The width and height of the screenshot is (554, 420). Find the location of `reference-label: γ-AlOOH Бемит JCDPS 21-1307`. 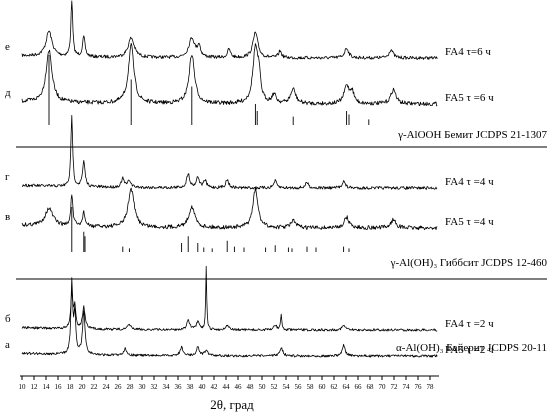

reference-label: γ-AlOOH Бемит JCDPS 21-1307 is located at coordinates (472, 135).